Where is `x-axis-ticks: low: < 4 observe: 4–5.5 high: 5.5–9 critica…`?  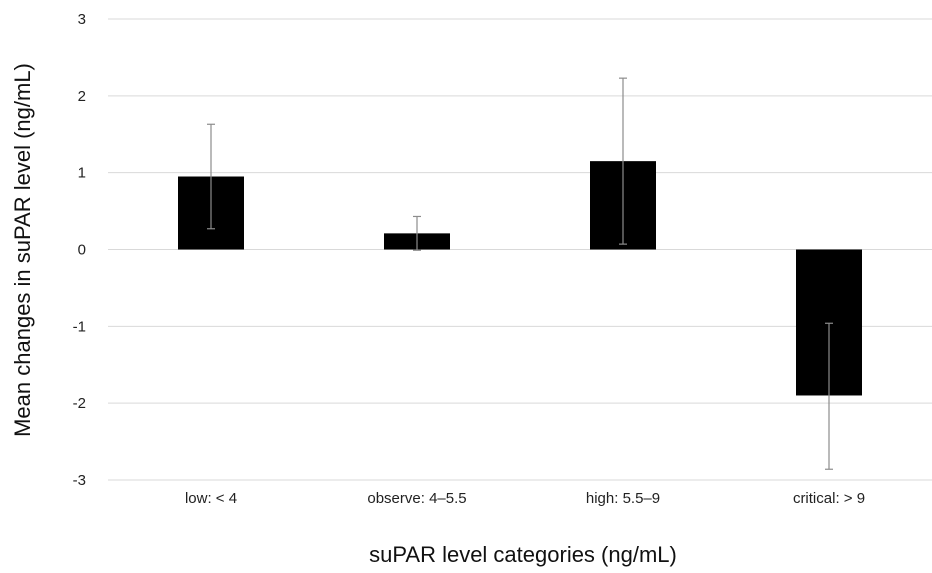 x-axis-ticks: low: < 4 observe: 4–5.5 high: 5.5–9 critica… is located at coordinates (525, 498).